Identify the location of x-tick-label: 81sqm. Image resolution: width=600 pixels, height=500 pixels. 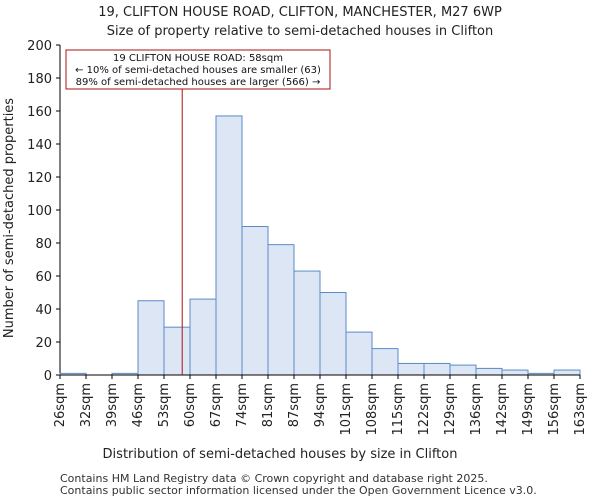
(268, 405).